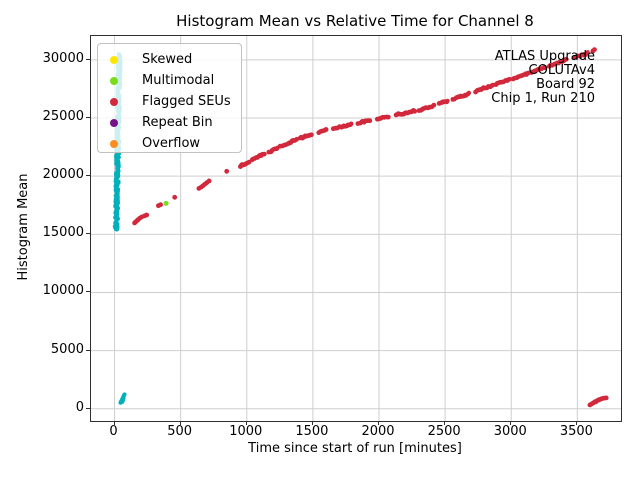 The height and width of the screenshot is (480, 640). I want to click on legend-item-multimodal: Multimodal, so click(171, 80).